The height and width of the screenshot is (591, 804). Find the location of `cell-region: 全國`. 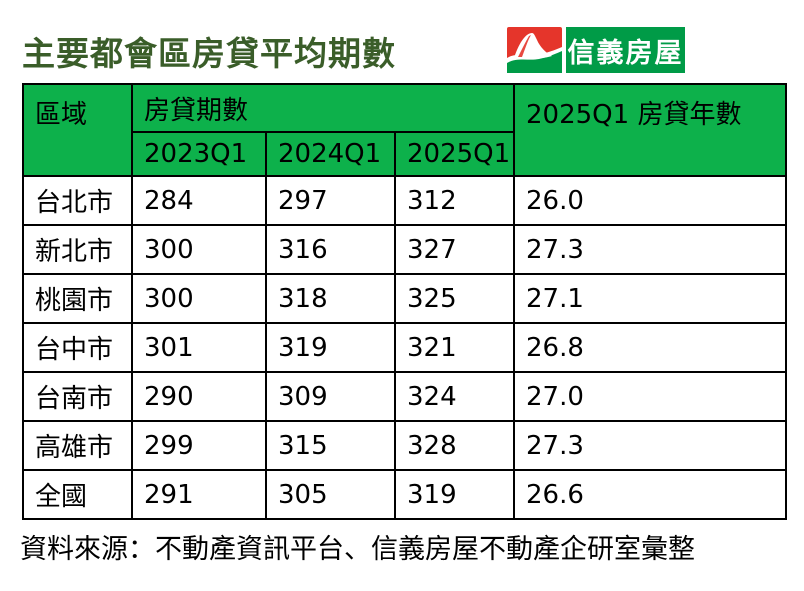

cell-region: 全國 is located at coordinates (77, 494).